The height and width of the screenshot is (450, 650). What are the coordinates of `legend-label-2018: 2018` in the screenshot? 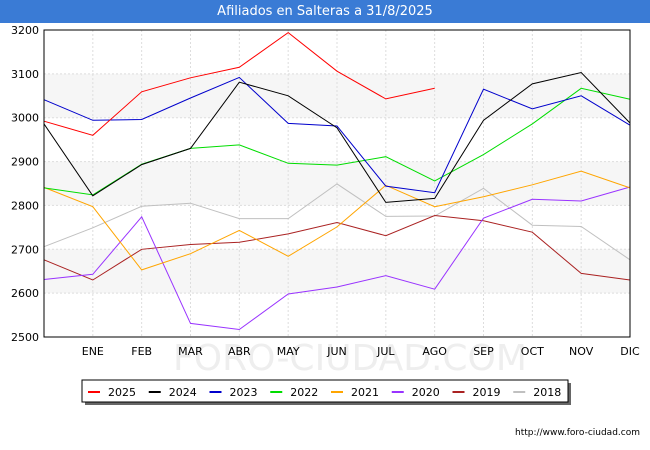 It's located at (547, 392).